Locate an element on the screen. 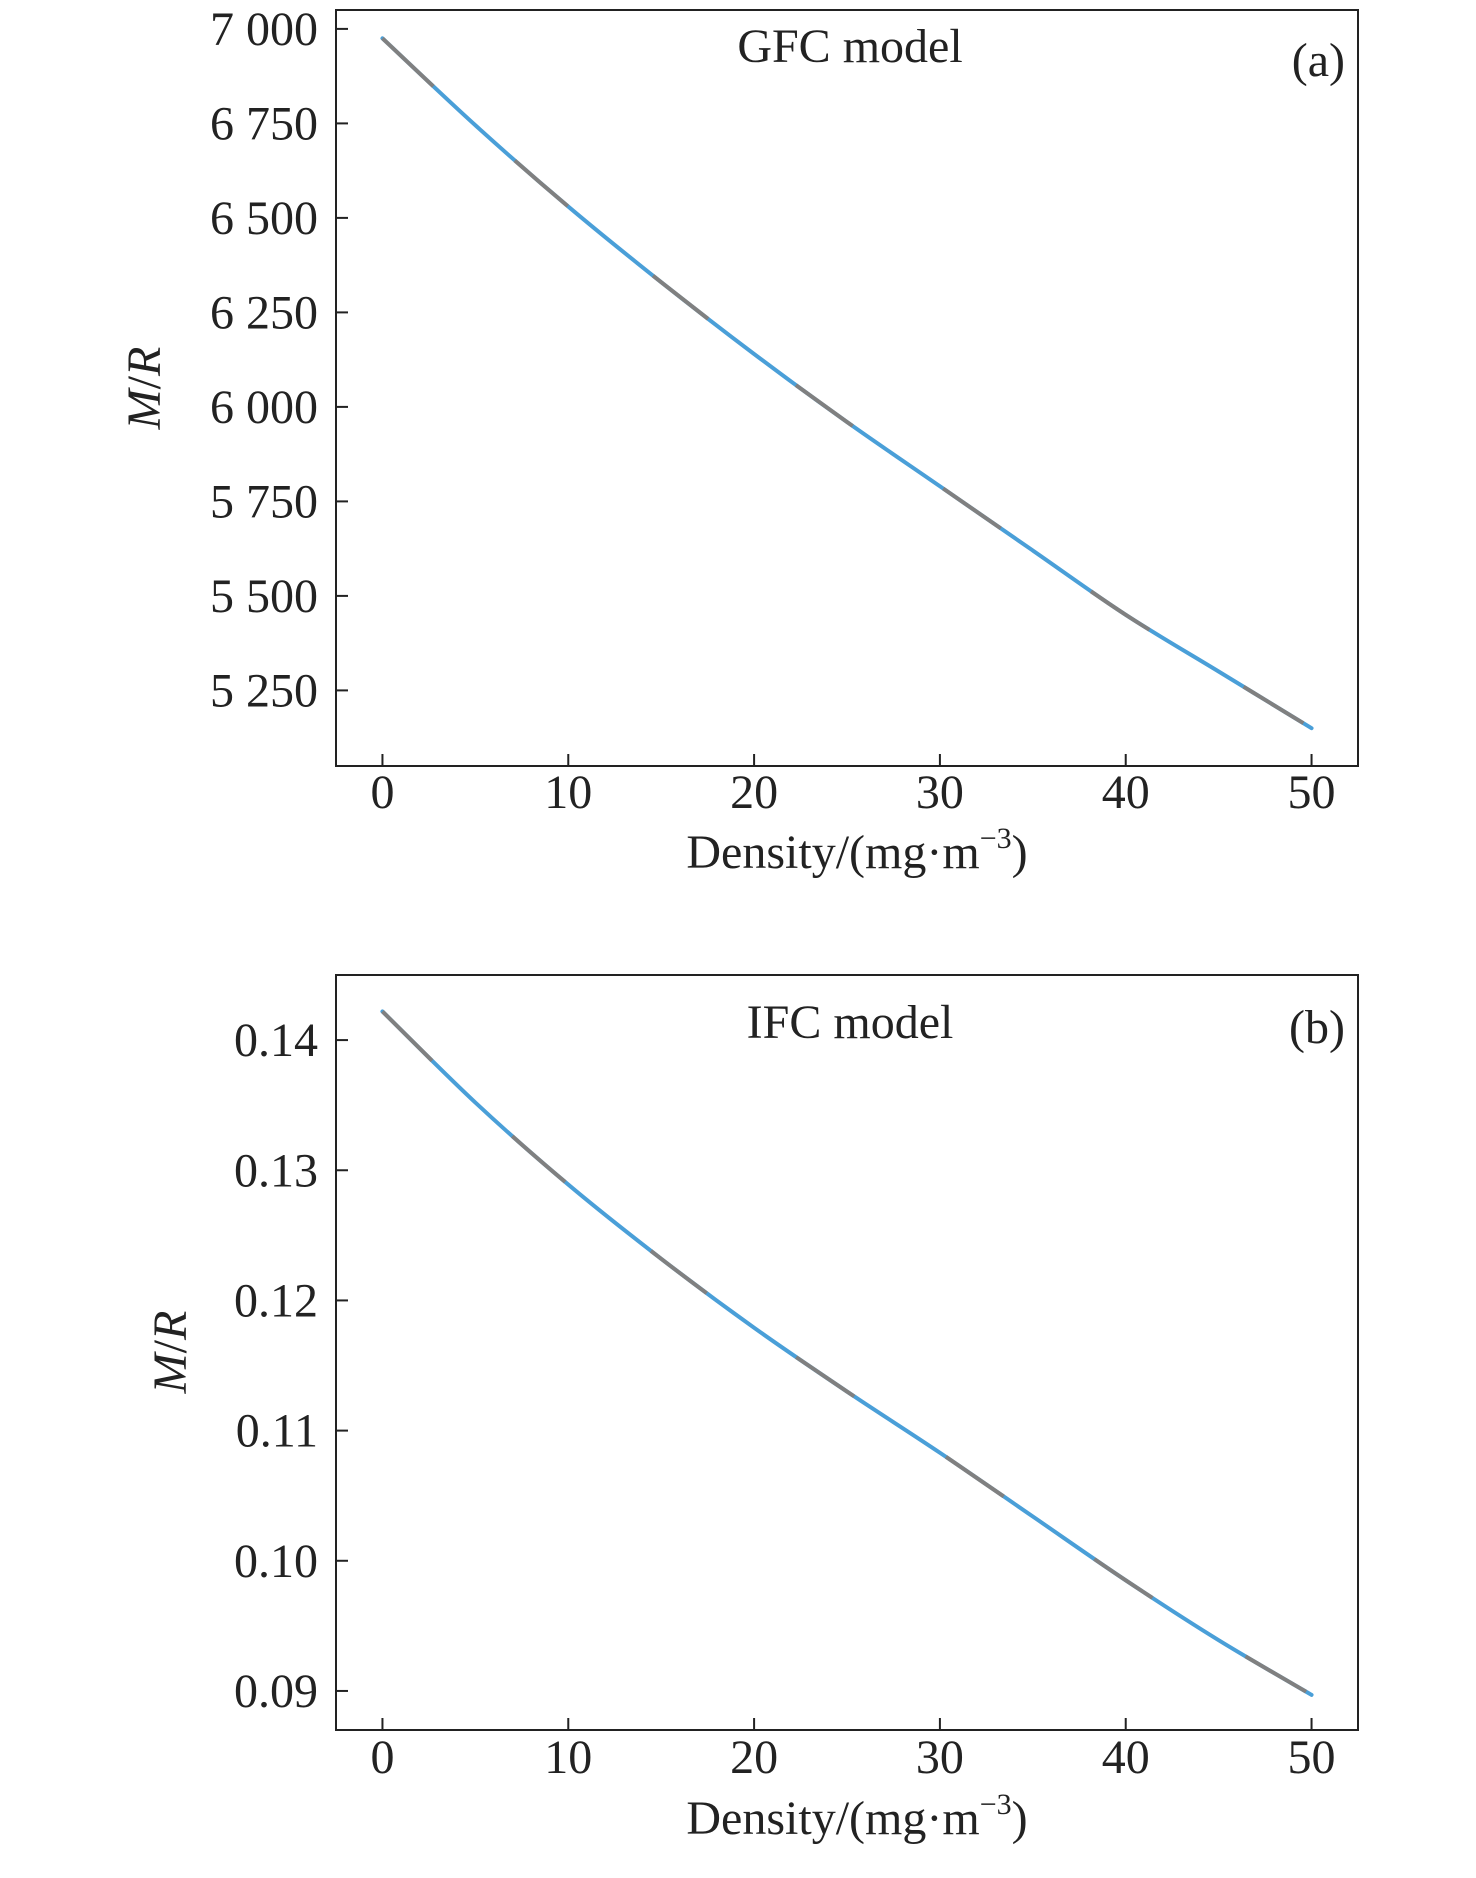 The image size is (1476, 1878). y-tick-label: 0.14 is located at coordinates (276, 1040).